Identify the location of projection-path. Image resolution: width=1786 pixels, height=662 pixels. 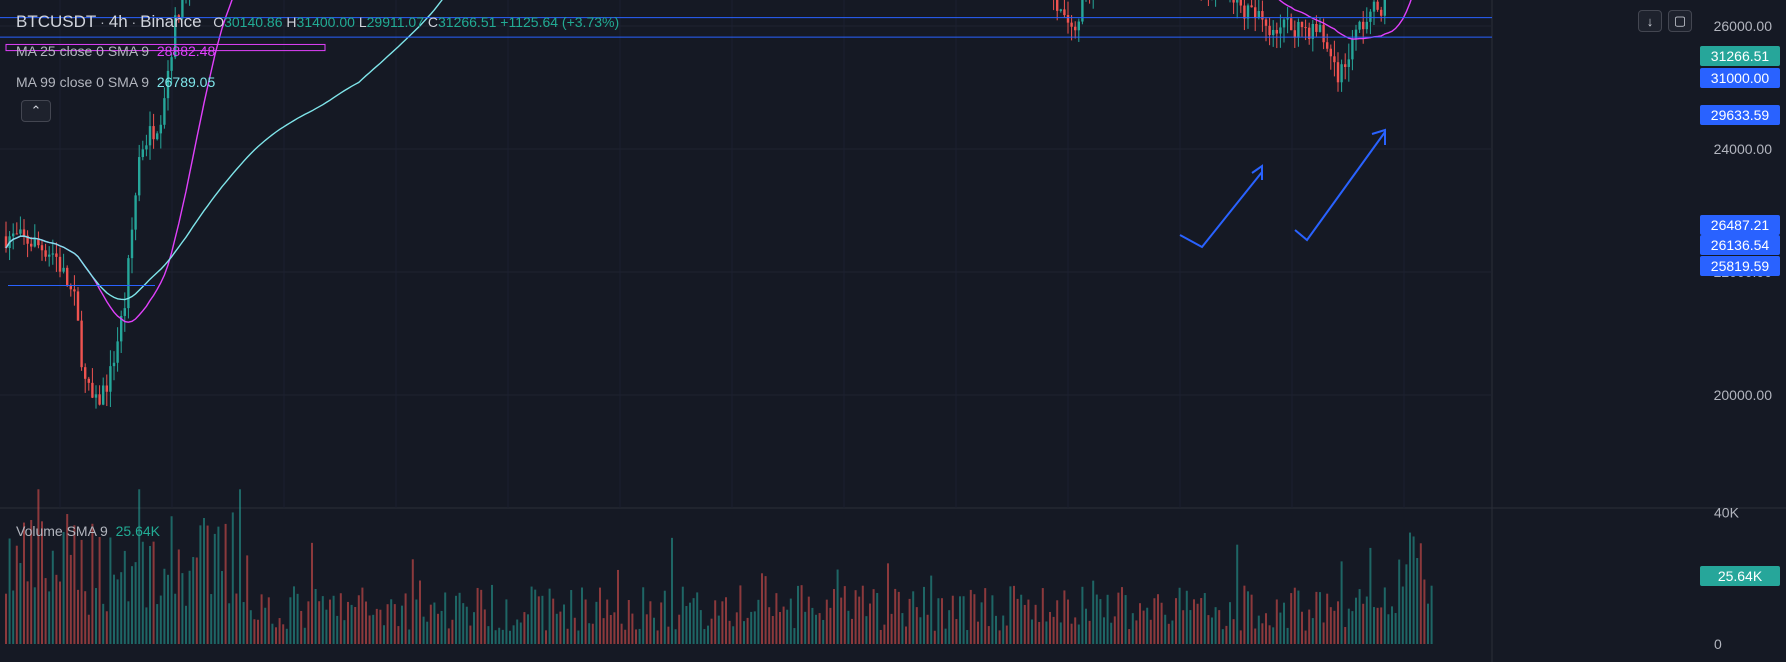
(1221, 210).